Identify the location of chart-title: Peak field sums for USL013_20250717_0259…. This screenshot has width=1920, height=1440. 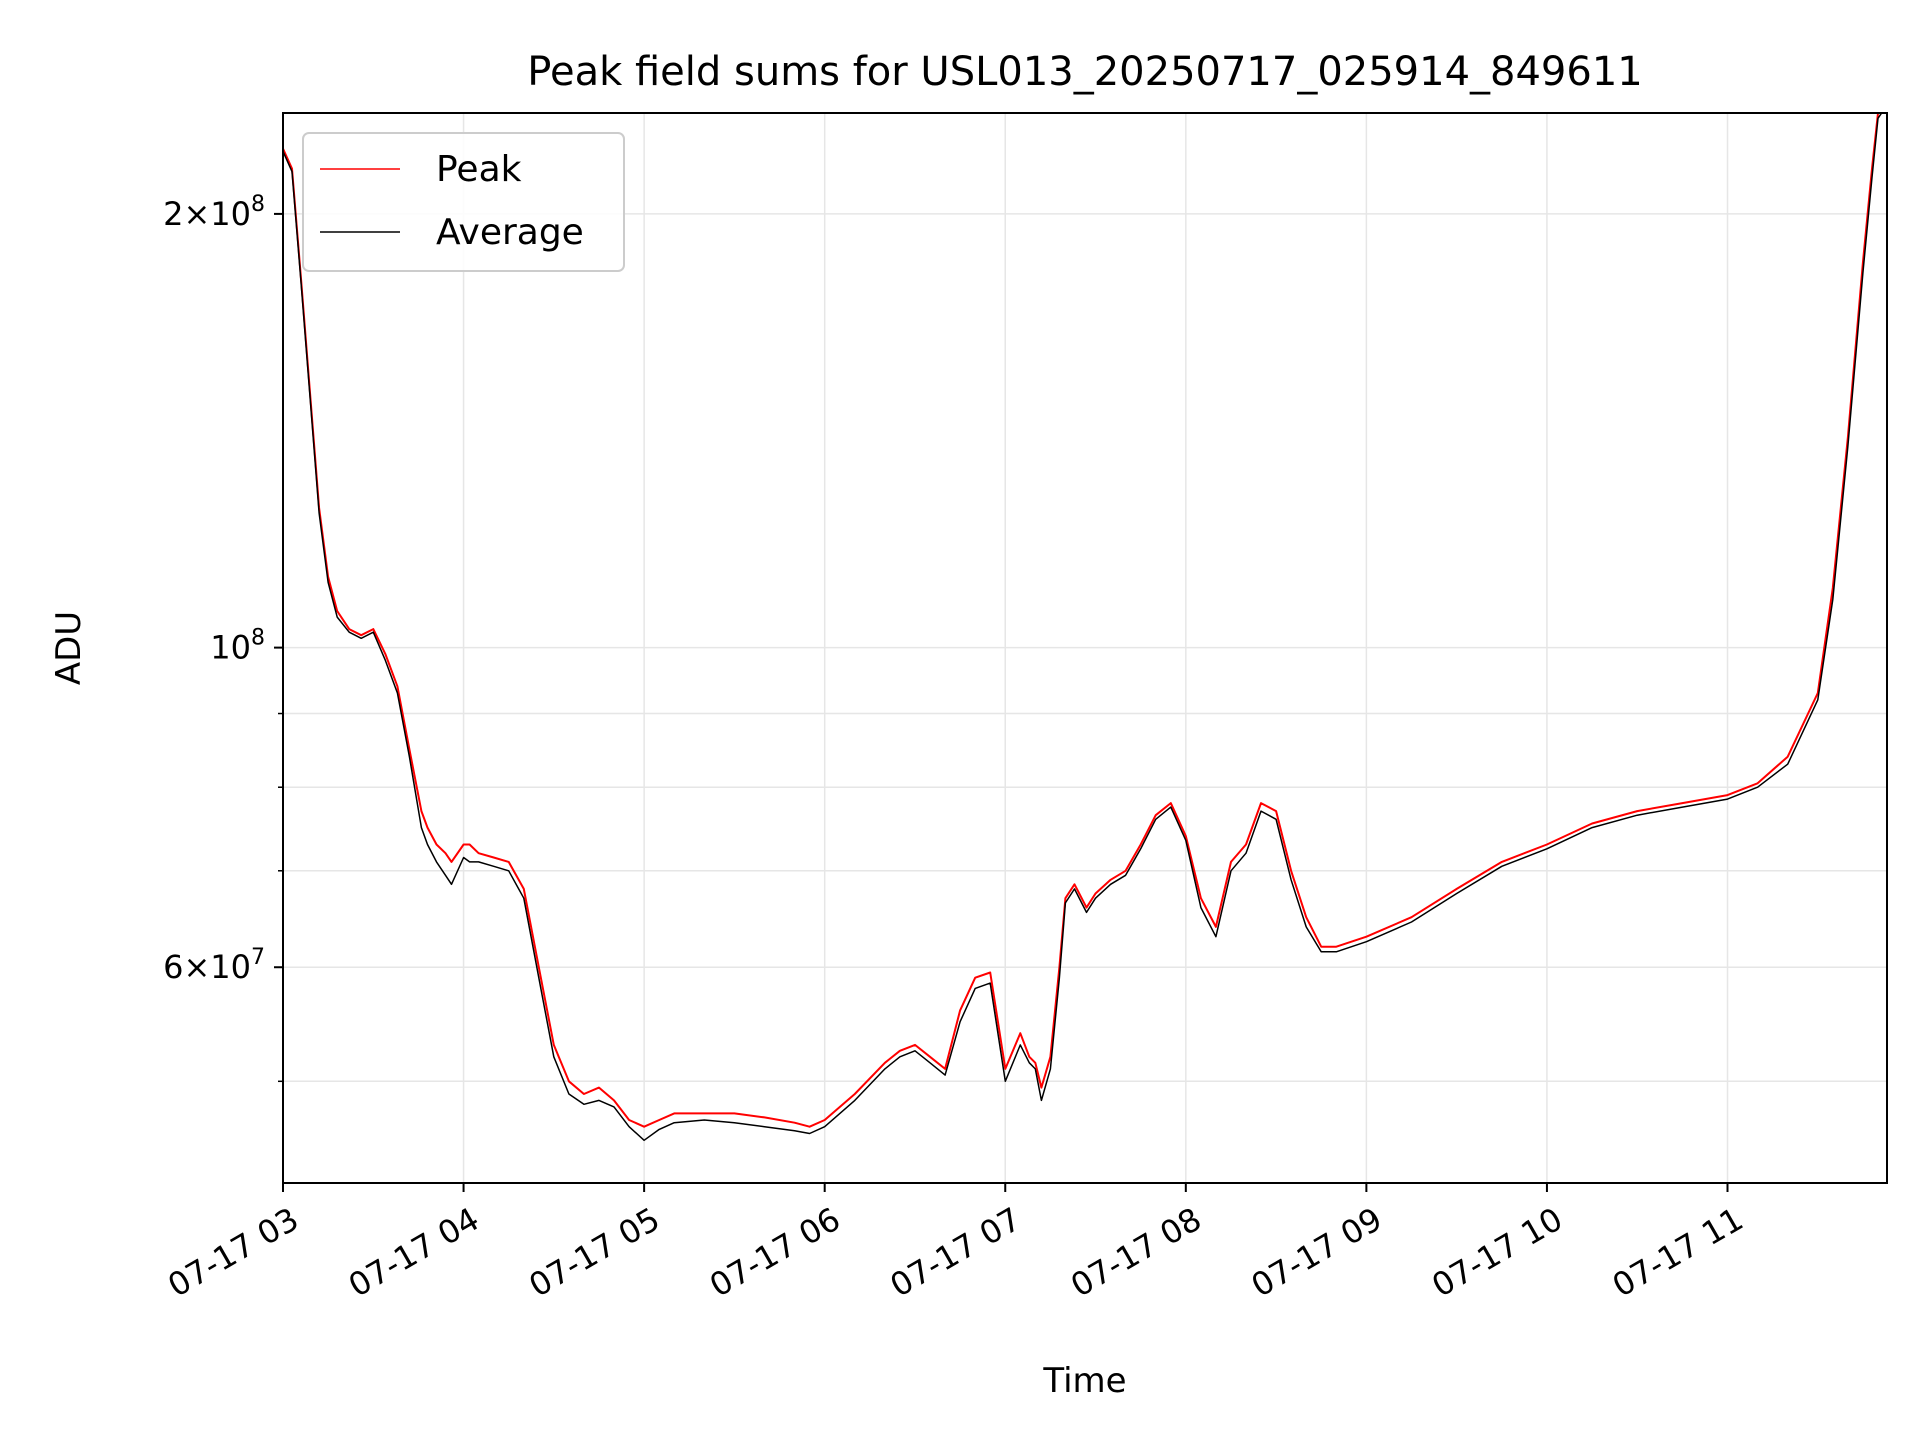
(1084, 72).